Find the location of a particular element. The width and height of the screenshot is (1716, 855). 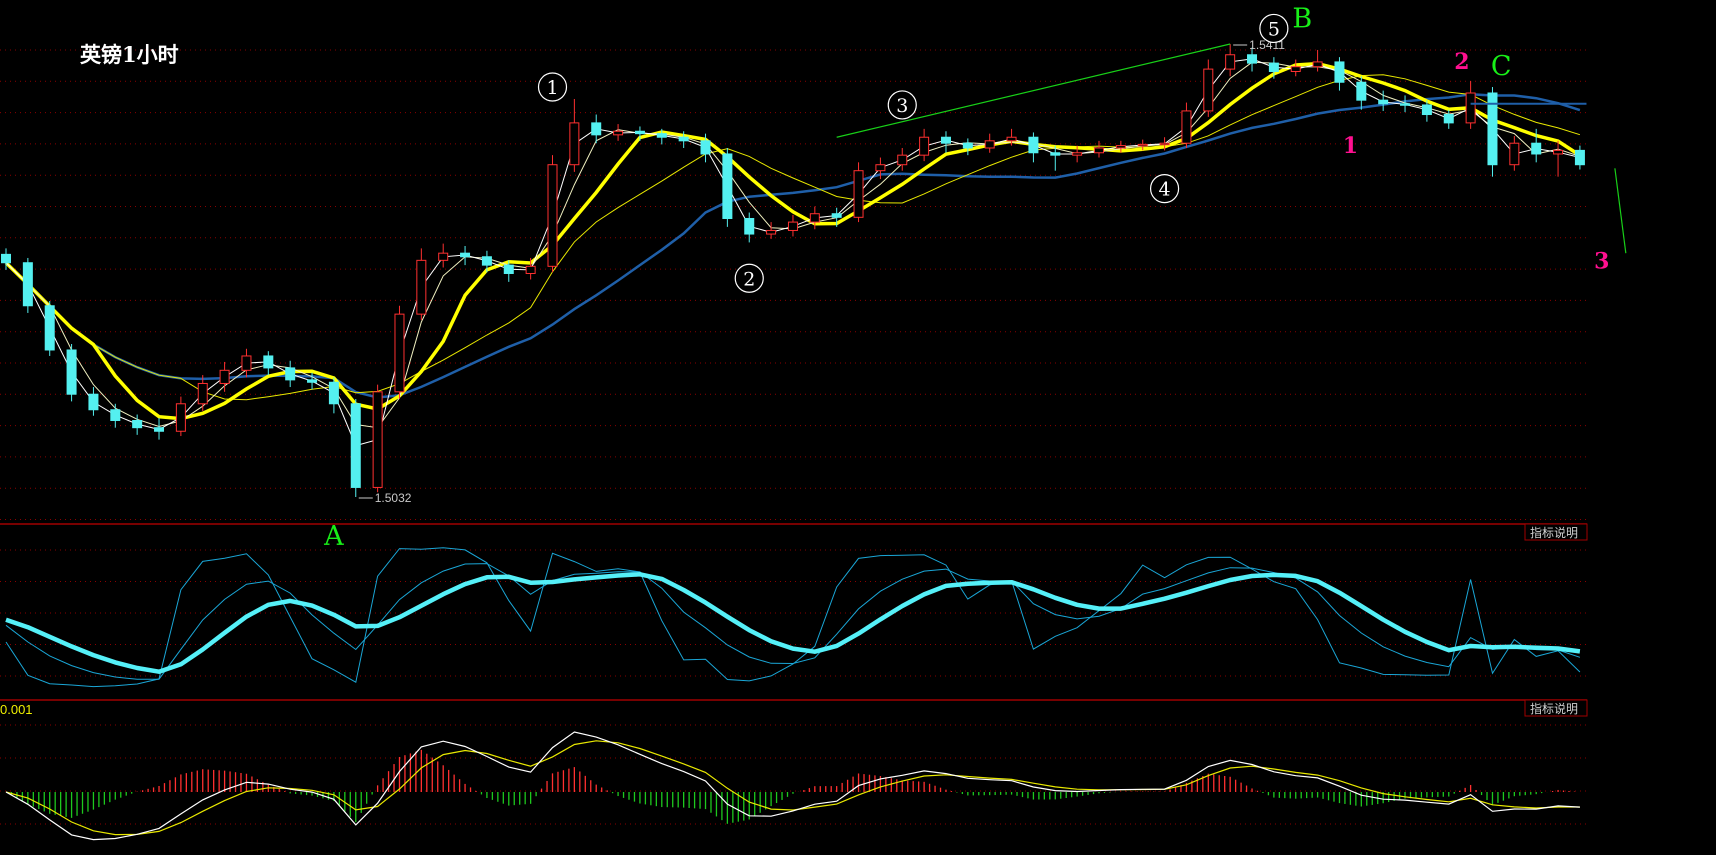

wave-number-label: 2 is located at coordinates (749, 279).